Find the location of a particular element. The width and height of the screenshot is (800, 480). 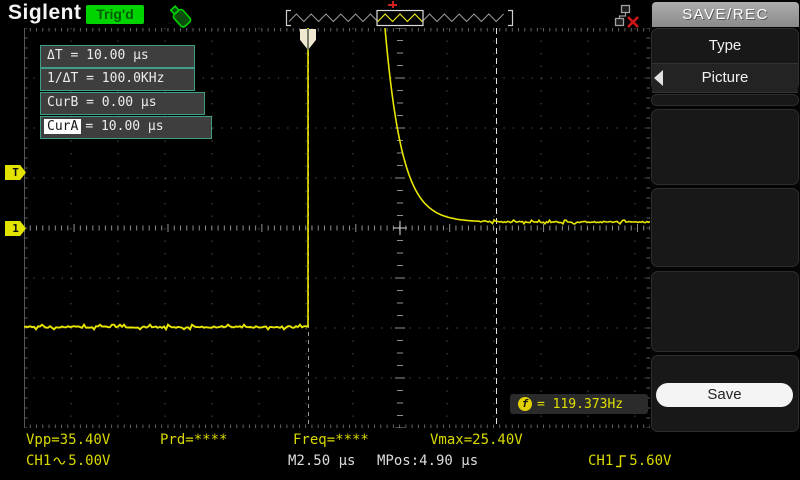

timebase-readout: M2.50 μs is located at coordinates (322, 461).